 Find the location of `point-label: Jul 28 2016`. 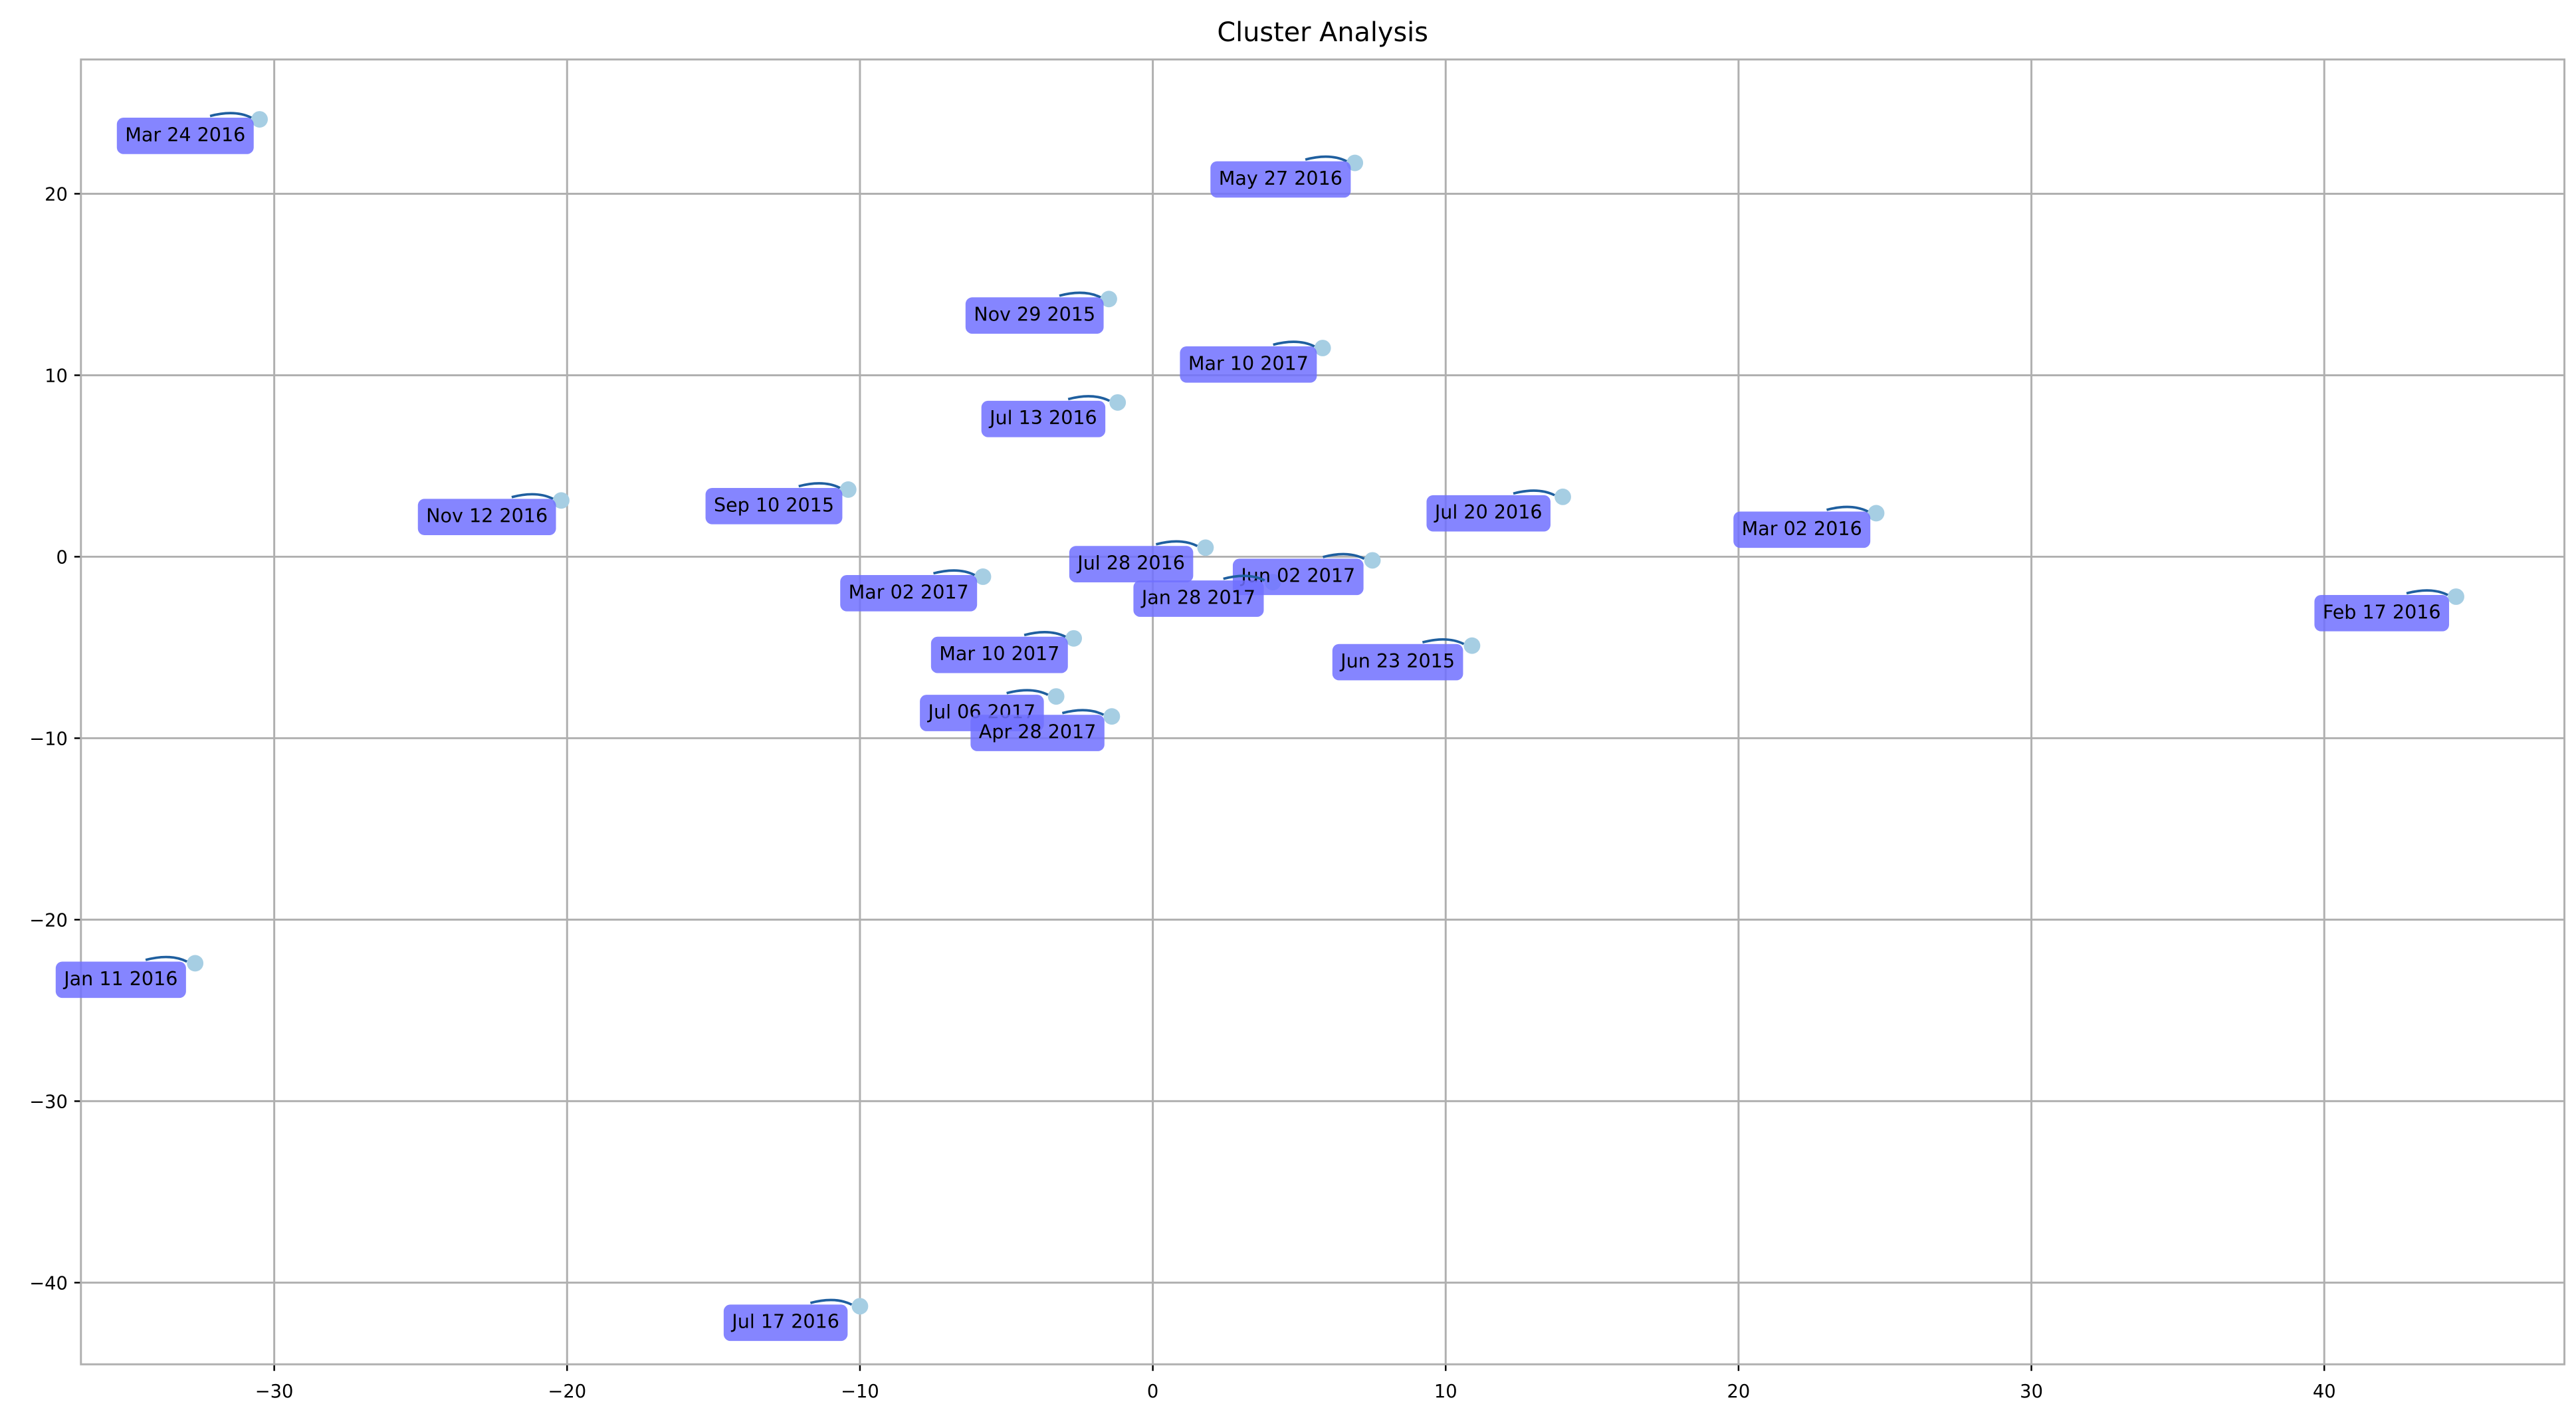

point-label: Jul 28 2016 is located at coordinates (1130, 563).